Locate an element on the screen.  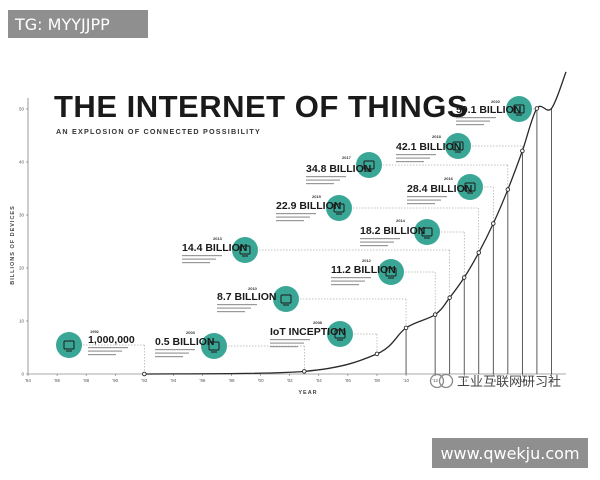
annotation-11: 2018 42.1 BILLION is located at coordinates (433, 148).